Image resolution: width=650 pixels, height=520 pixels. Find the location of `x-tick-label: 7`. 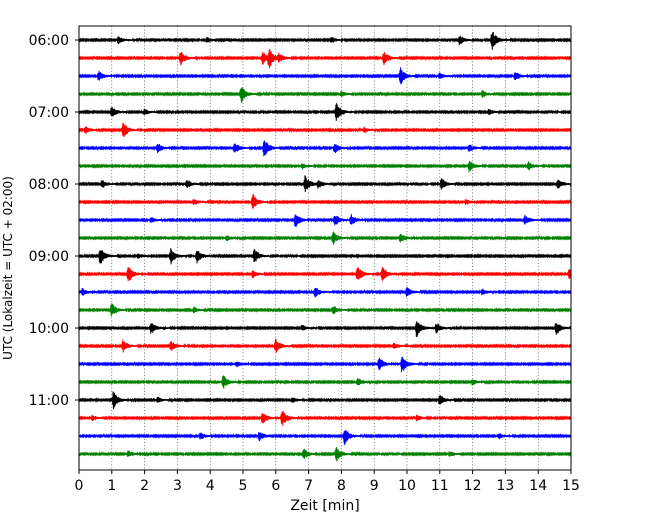

x-tick-label: 7 is located at coordinates (308, 486).